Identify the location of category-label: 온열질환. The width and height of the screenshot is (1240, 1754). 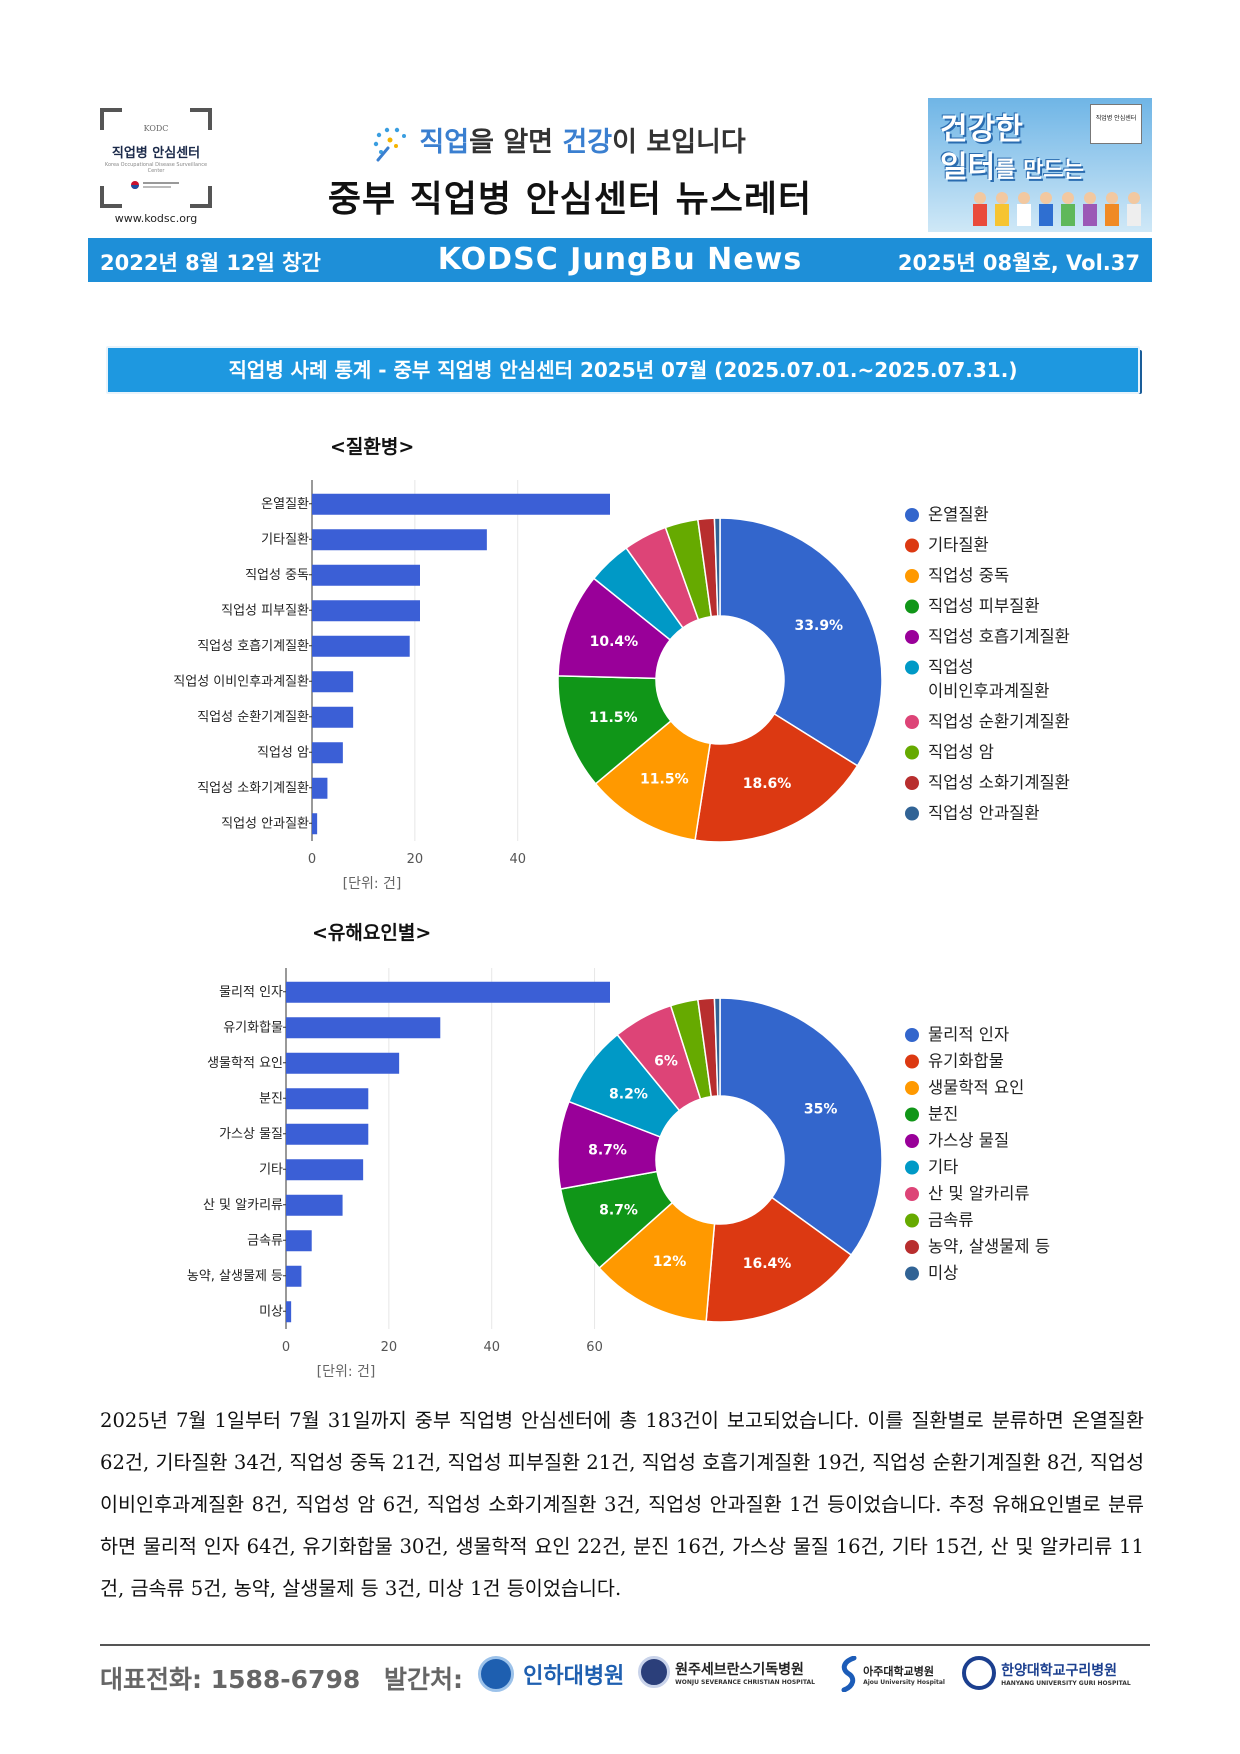
(285, 504).